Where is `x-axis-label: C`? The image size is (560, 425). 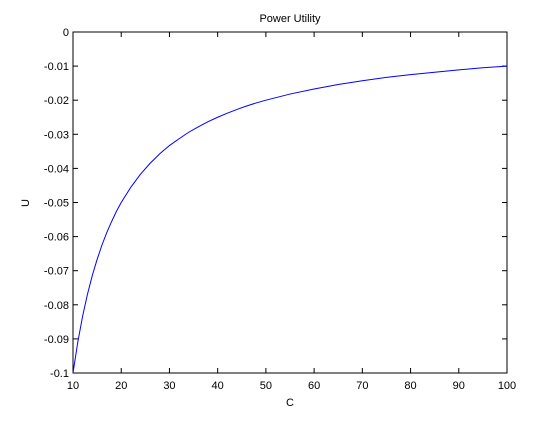
x-axis-label: C is located at coordinates (290, 403).